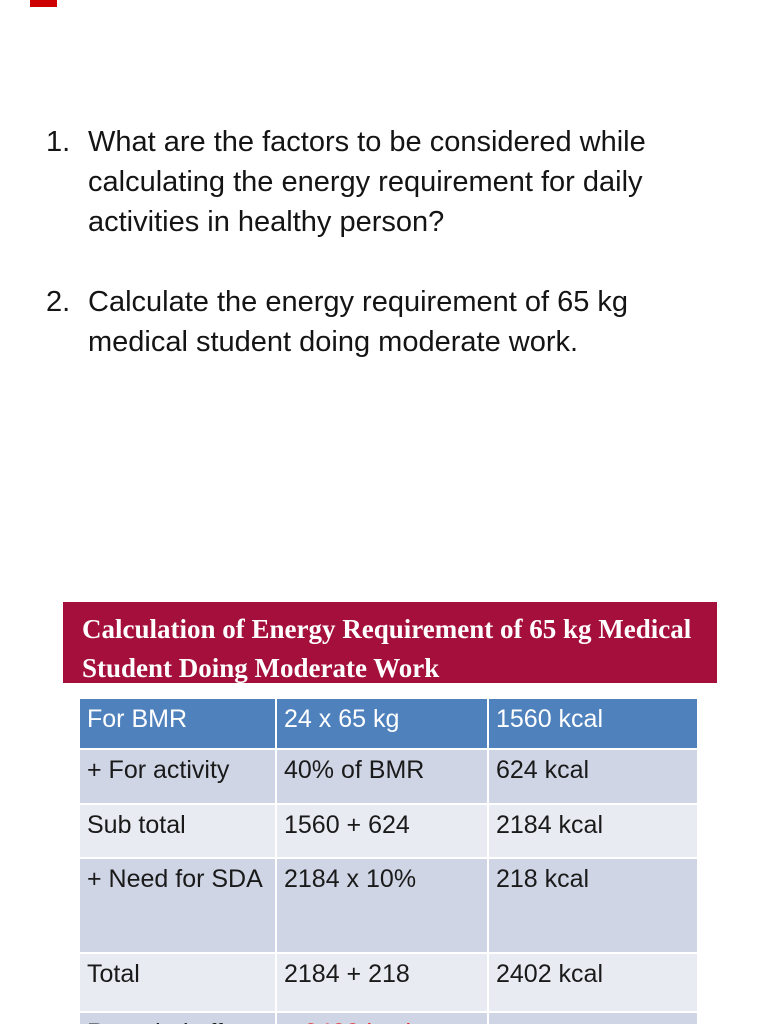  I want to click on cell-label: Sub total, so click(177, 831).